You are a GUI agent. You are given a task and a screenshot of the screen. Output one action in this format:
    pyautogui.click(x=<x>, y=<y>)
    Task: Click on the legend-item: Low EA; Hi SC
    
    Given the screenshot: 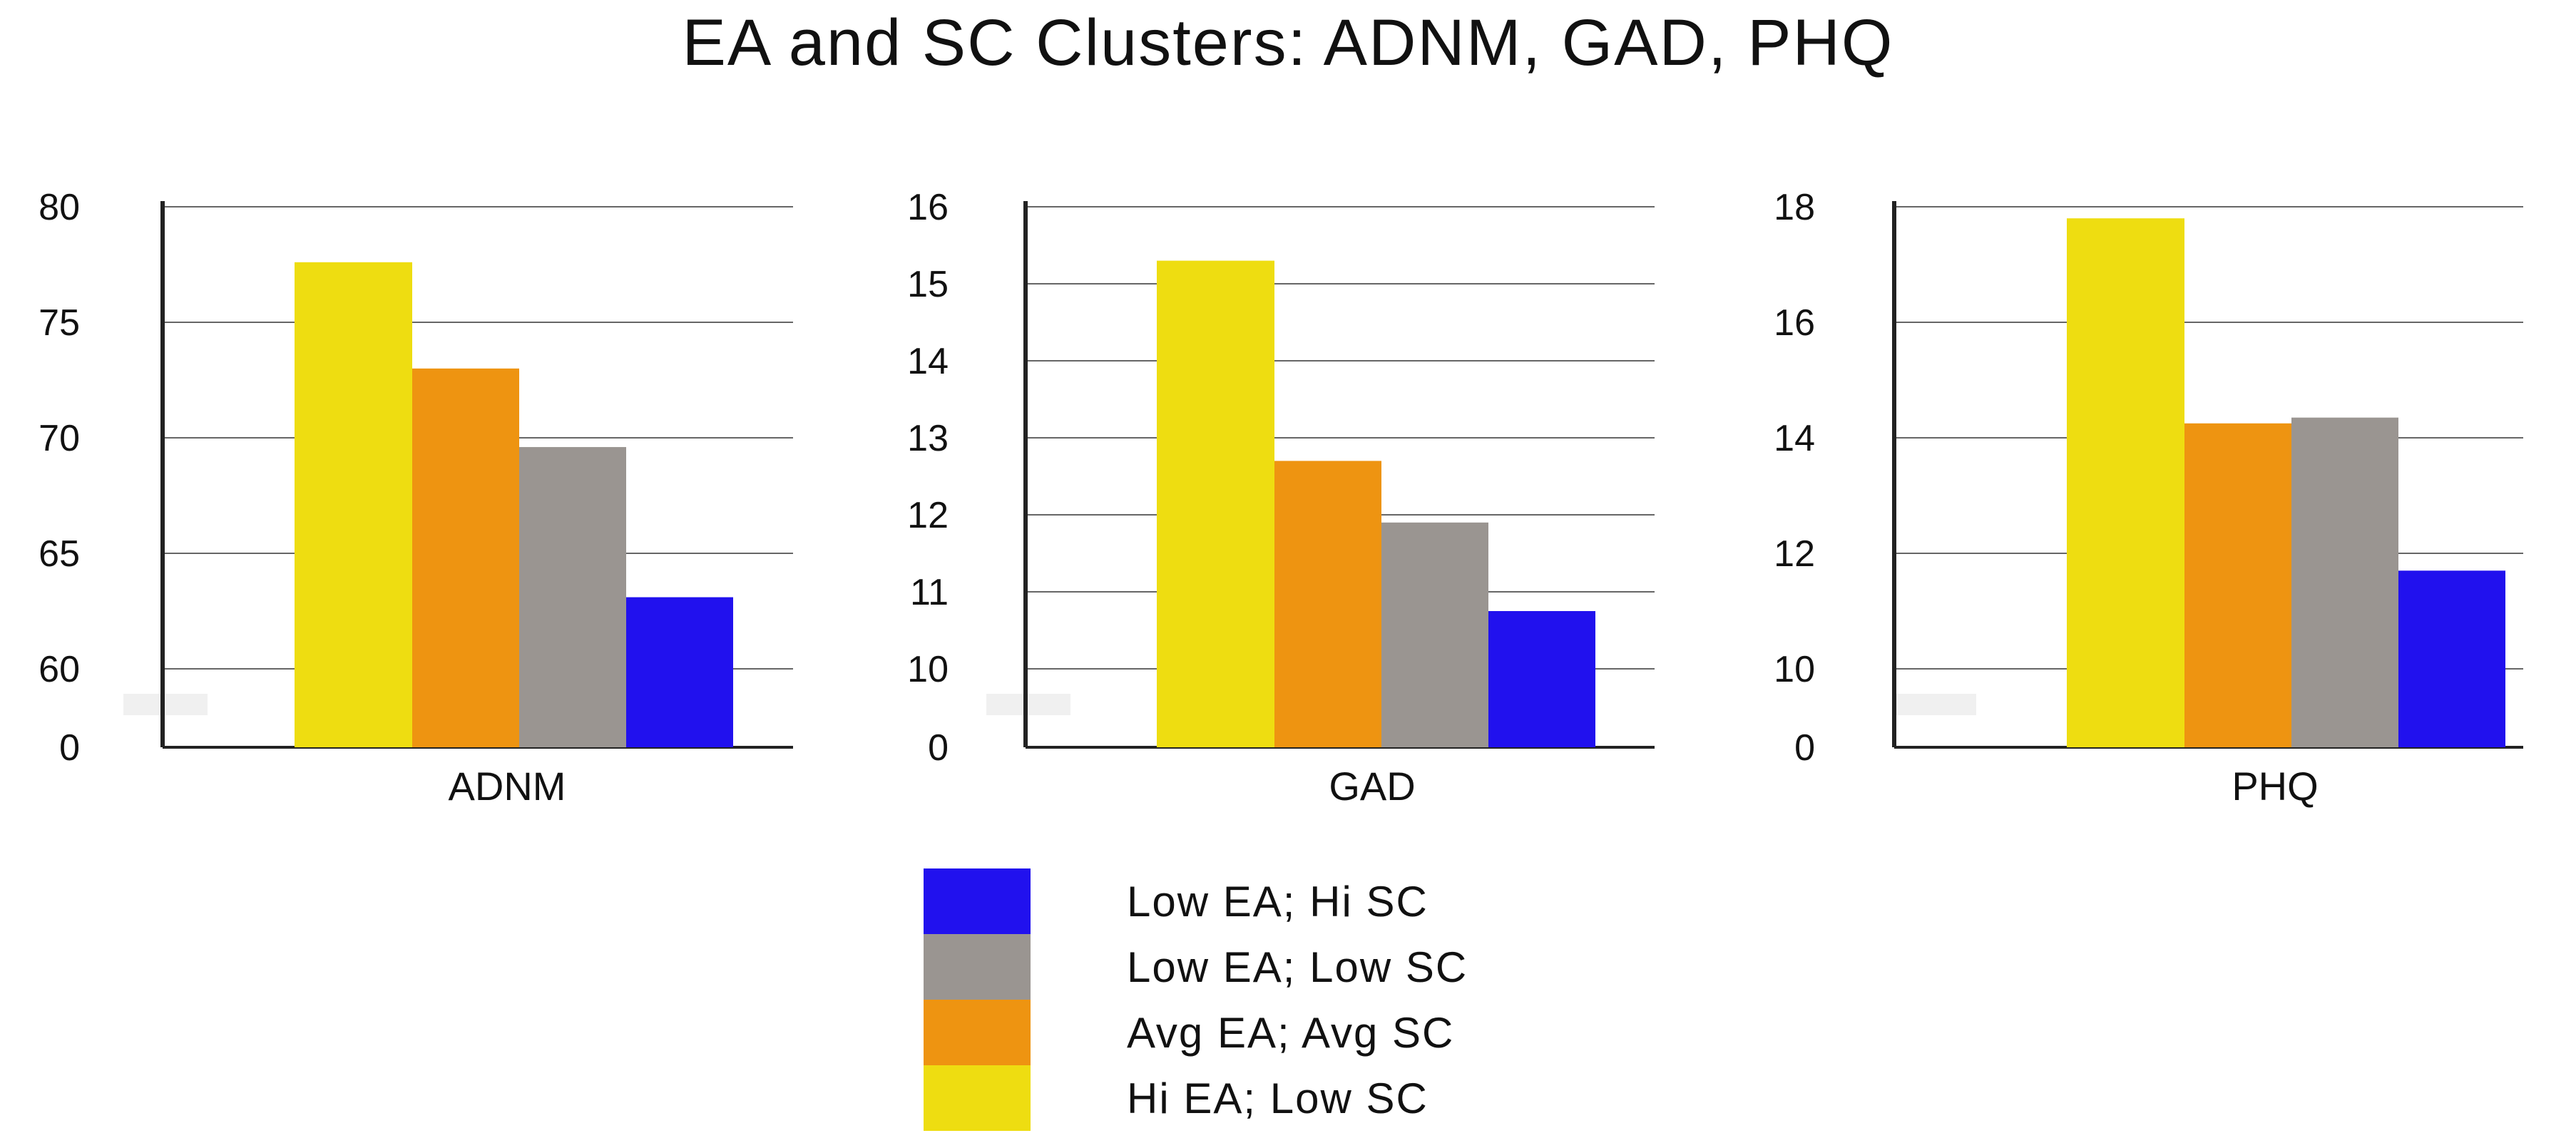 What is the action you would take?
    pyautogui.click(x=1196, y=901)
    